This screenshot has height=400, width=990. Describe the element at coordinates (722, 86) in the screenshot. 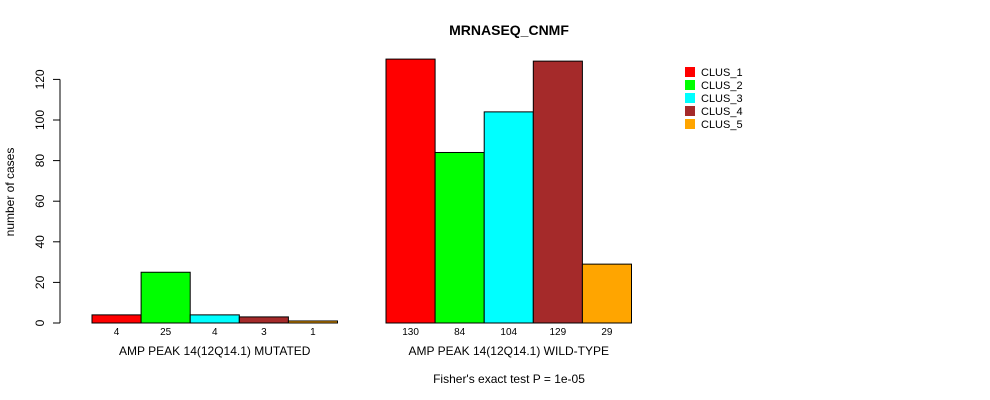

I see `legend-label: CLUS_2` at that location.